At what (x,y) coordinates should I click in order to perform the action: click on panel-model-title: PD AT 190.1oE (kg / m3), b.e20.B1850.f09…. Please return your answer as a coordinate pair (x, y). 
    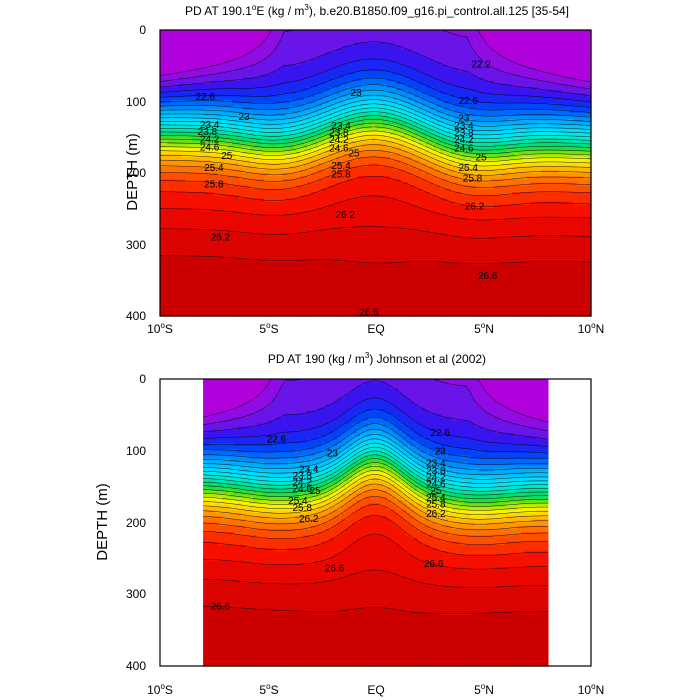
    Looking at the image, I should click on (377, 10).